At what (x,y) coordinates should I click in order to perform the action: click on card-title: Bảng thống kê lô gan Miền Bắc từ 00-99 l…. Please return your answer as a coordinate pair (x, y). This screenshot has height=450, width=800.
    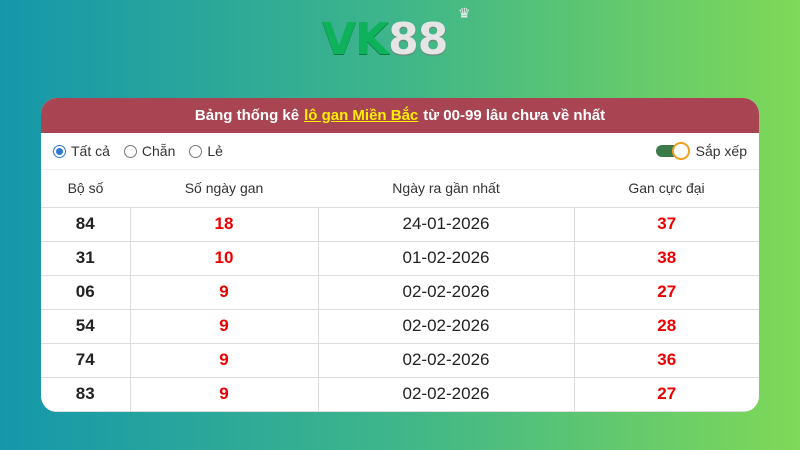
    Looking at the image, I should click on (400, 115).